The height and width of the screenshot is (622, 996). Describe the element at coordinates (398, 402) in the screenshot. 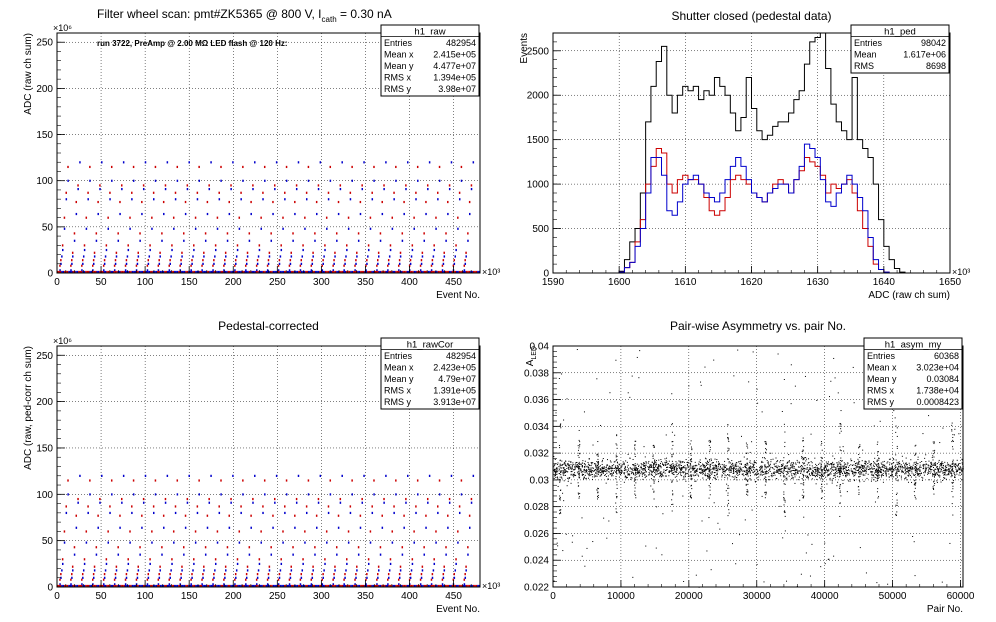

I see `stats-label: RMS y` at that location.